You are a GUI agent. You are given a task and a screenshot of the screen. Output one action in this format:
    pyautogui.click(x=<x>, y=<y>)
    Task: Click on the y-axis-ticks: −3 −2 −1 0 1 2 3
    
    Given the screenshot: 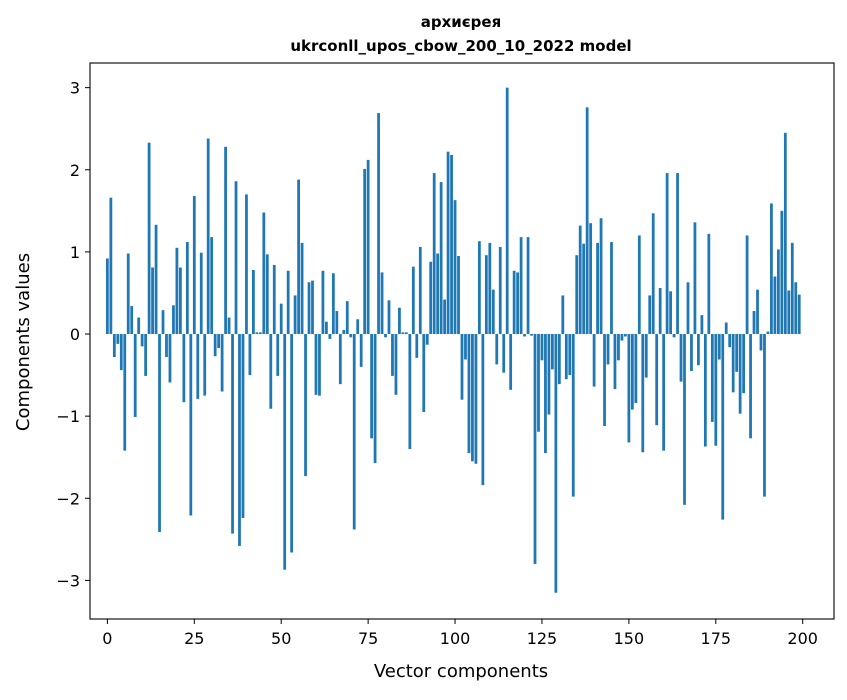 What is the action you would take?
    pyautogui.click(x=73, y=334)
    